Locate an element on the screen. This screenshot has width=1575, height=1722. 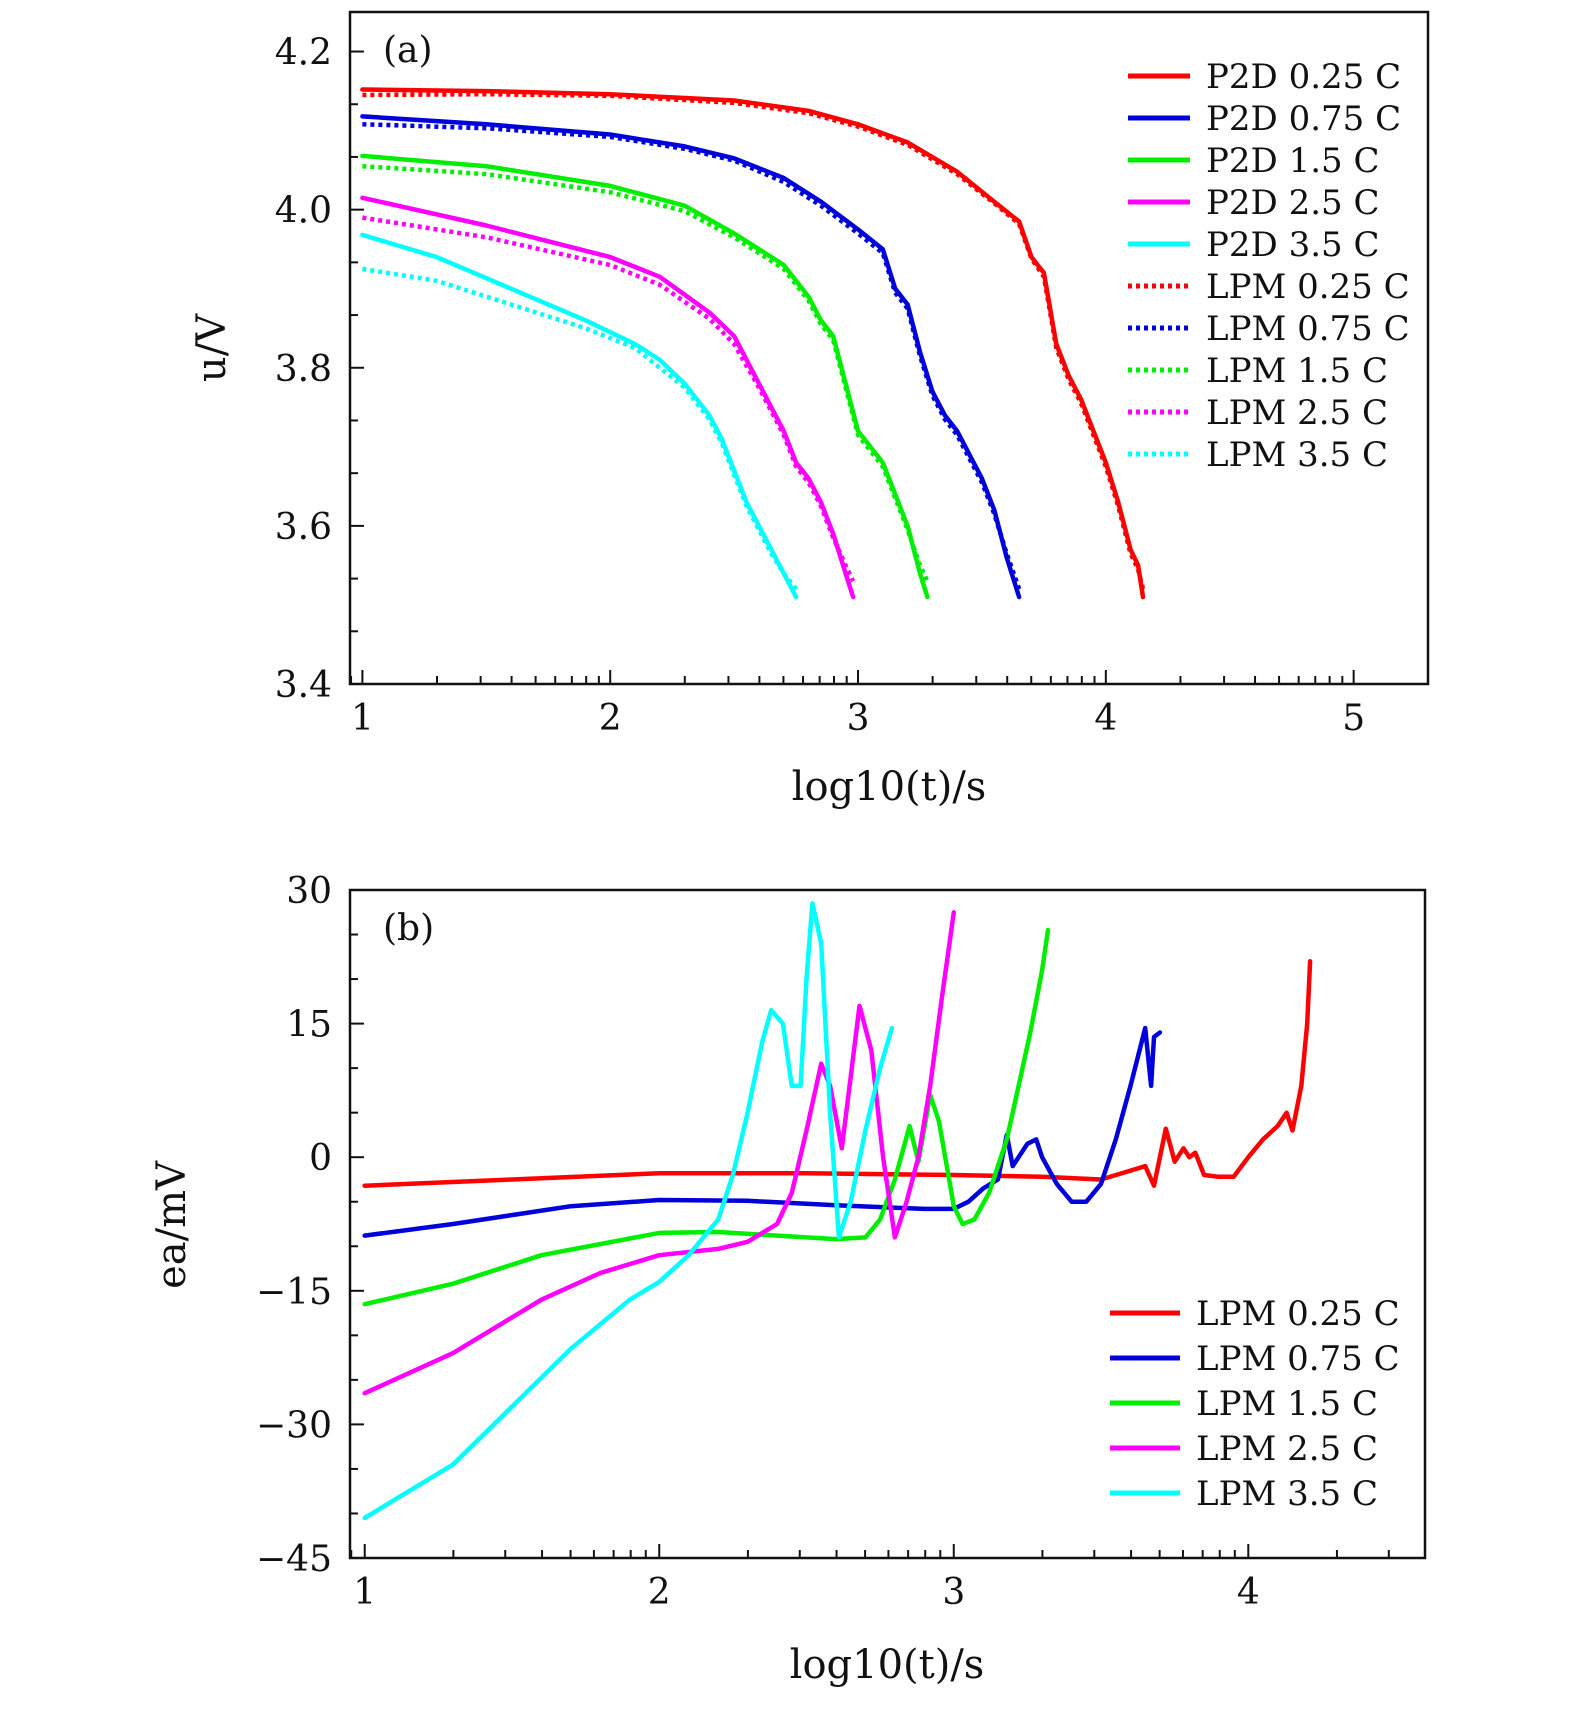
panel-a-x-tick-label: 5 is located at coordinates (1353, 718).